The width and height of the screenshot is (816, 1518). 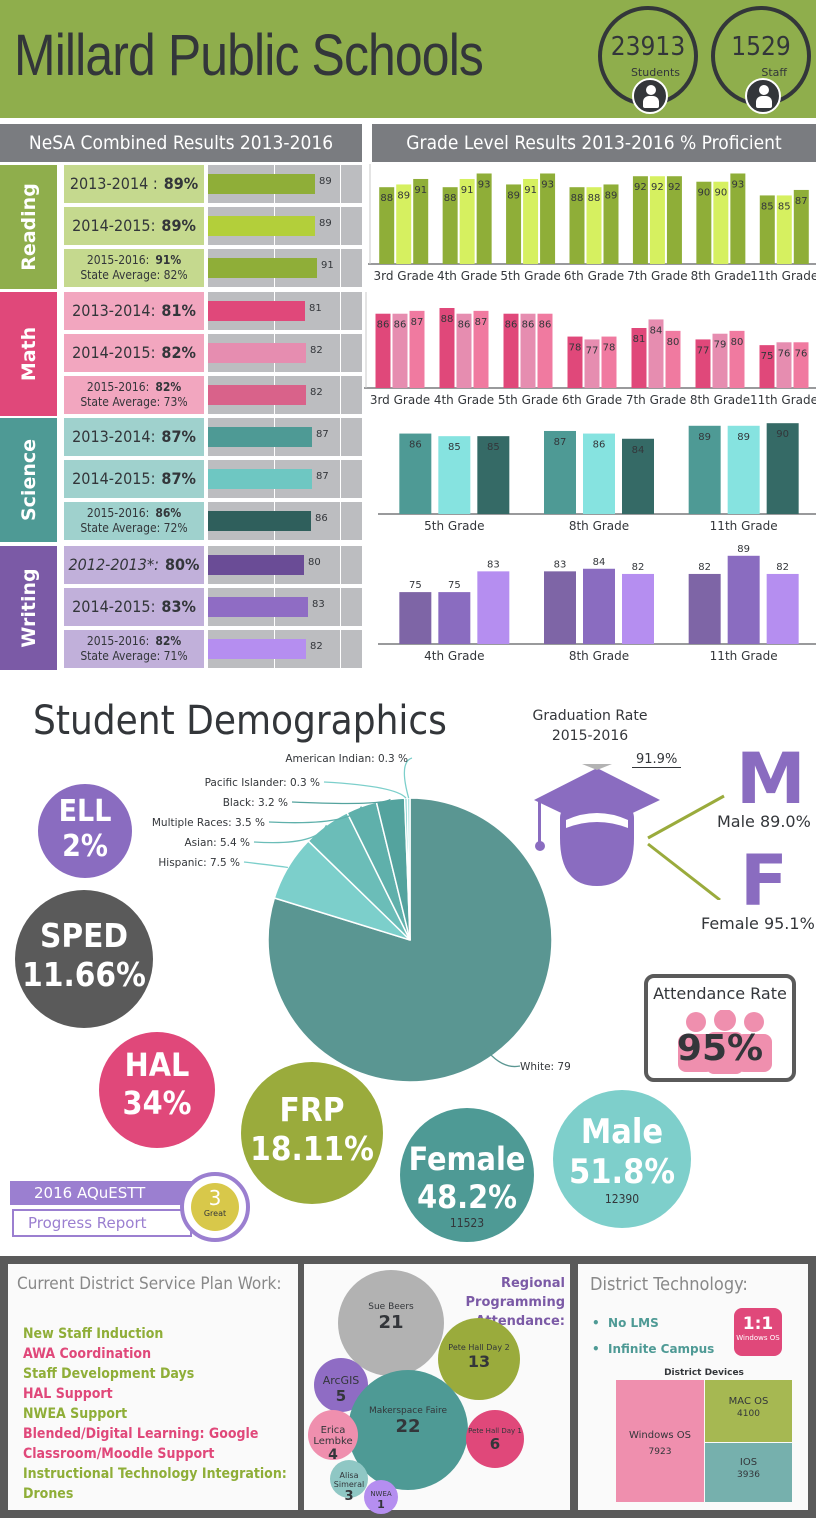 I want to click on graduation-title: Graduation Rate 2015-2016, so click(x=590, y=726).